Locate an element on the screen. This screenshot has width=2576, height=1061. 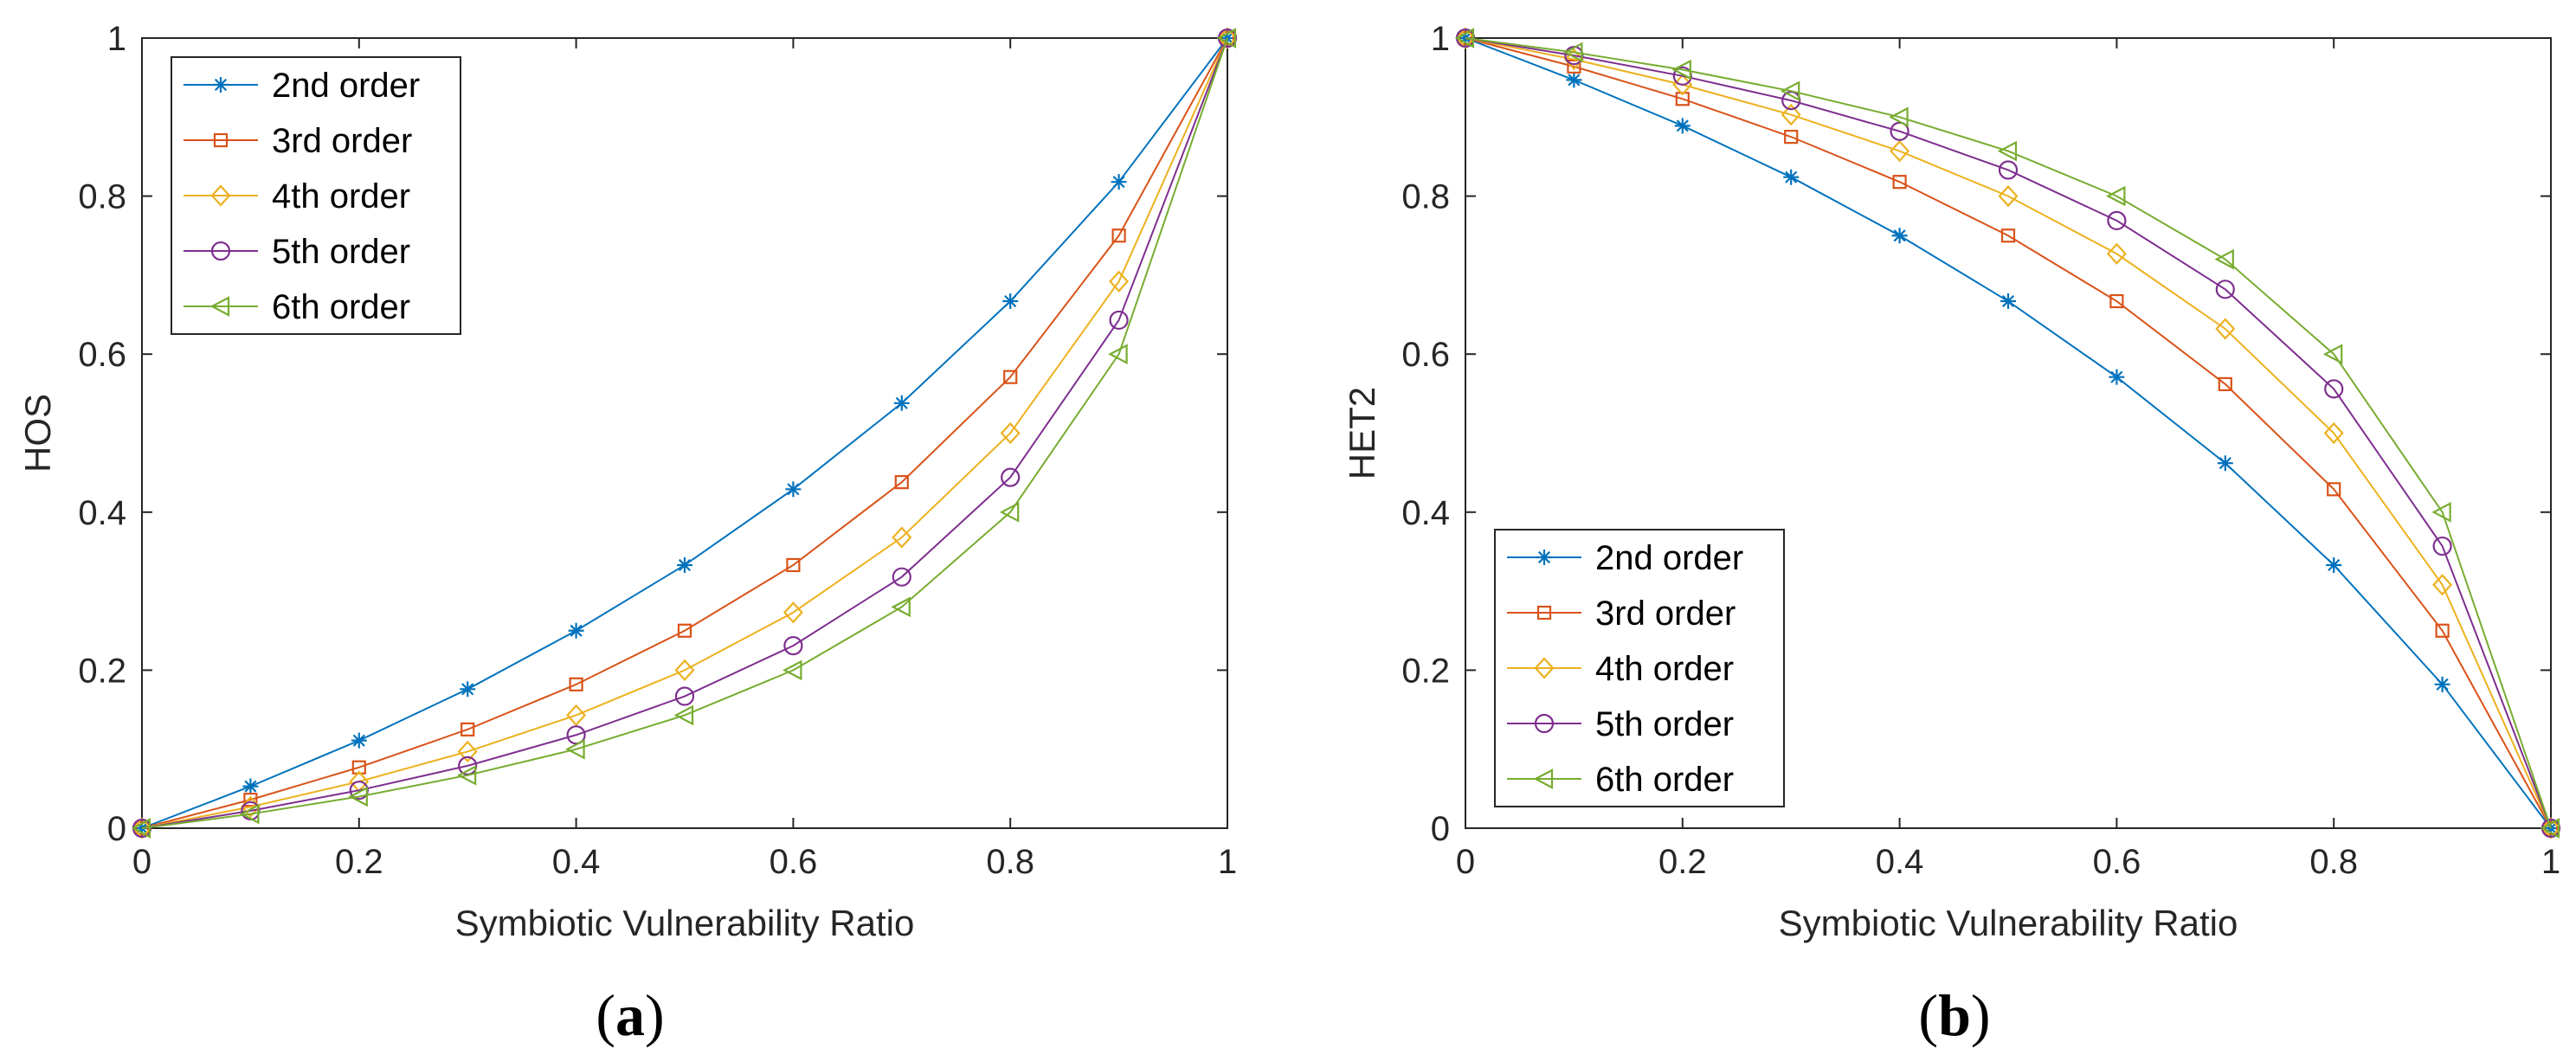
y-tick-label: 1 is located at coordinates (1440, 39).